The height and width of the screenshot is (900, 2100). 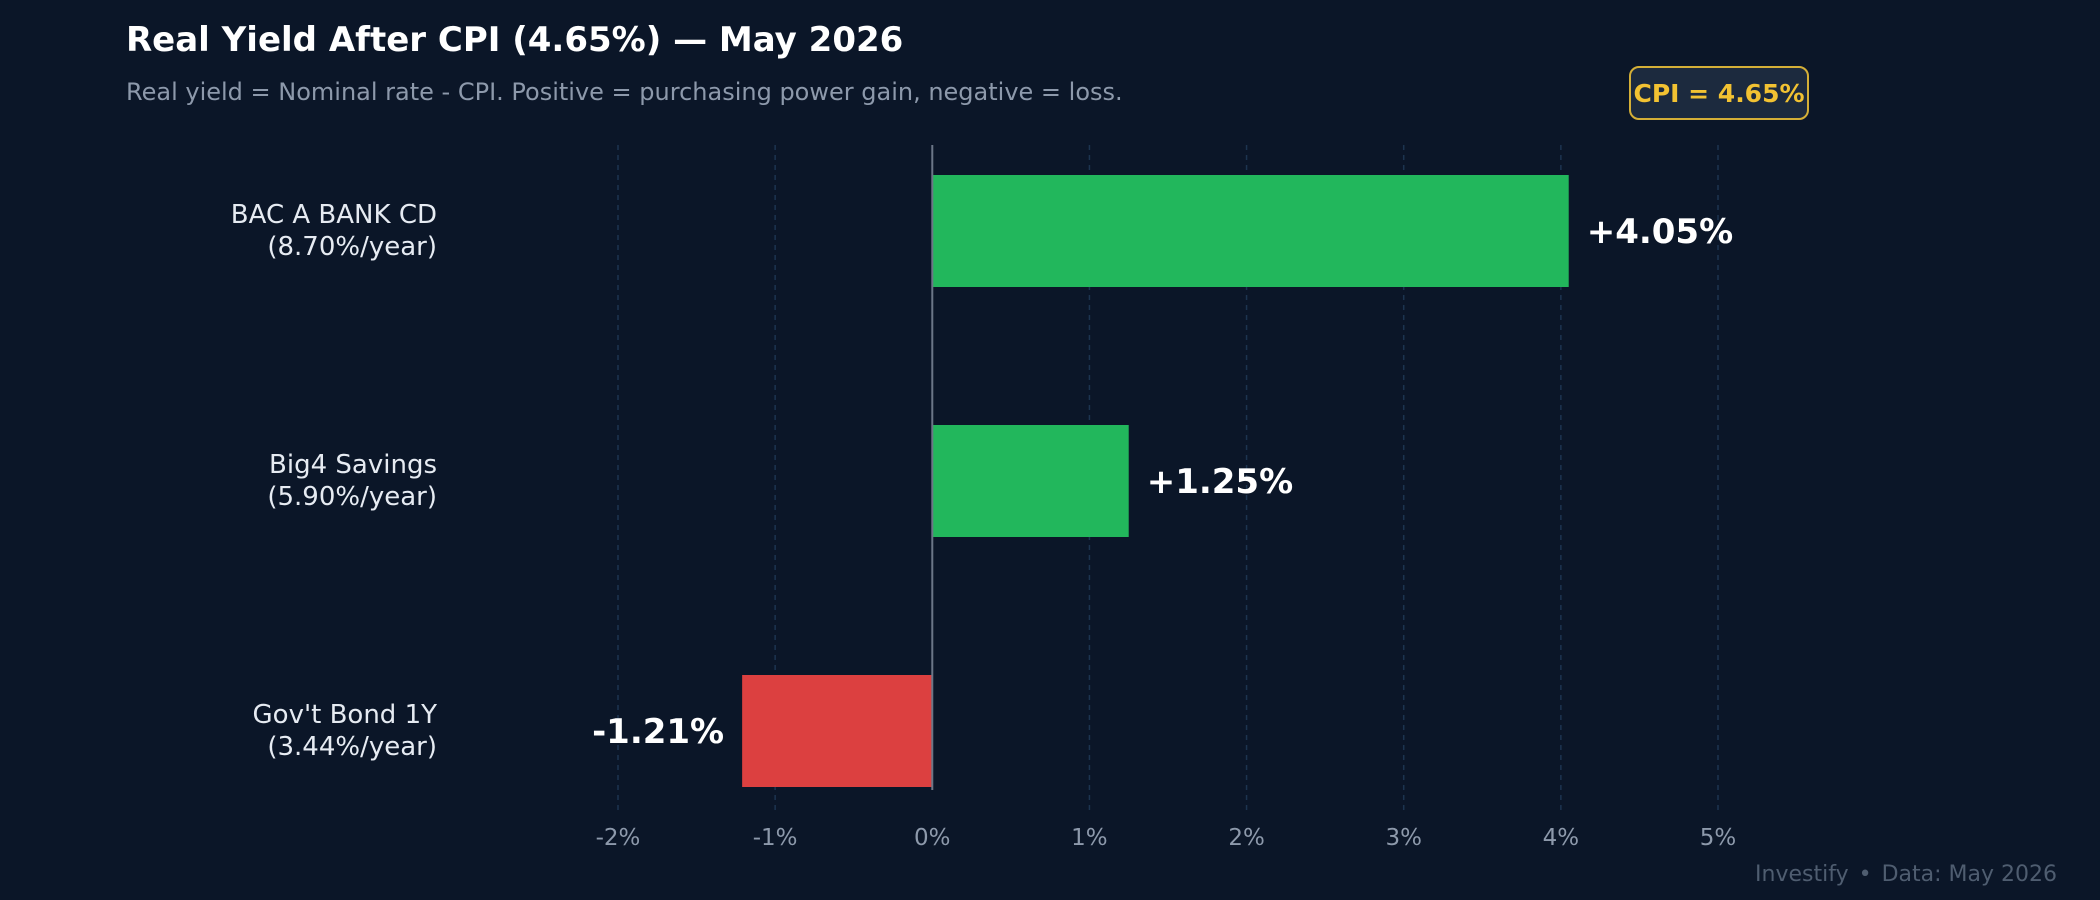 What do you see at coordinates (345, 731) in the screenshot?
I see `category-label: Gov't Bond 1Y (3.44%/year)` at bounding box center [345, 731].